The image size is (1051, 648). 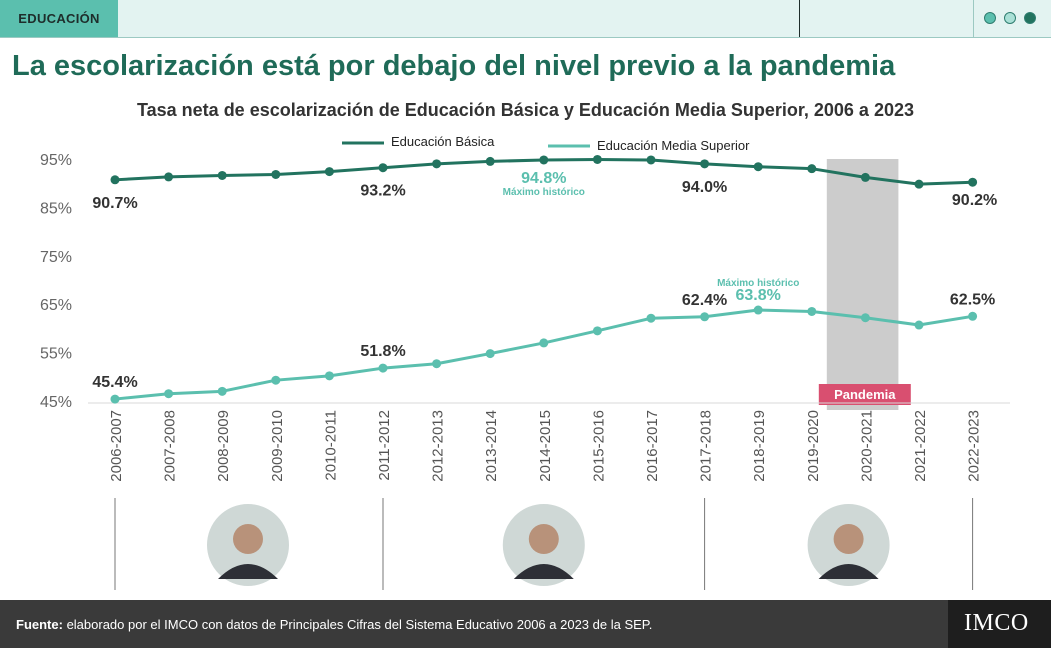 I want to click on y-tick-label: 55%, so click(x=56, y=354).